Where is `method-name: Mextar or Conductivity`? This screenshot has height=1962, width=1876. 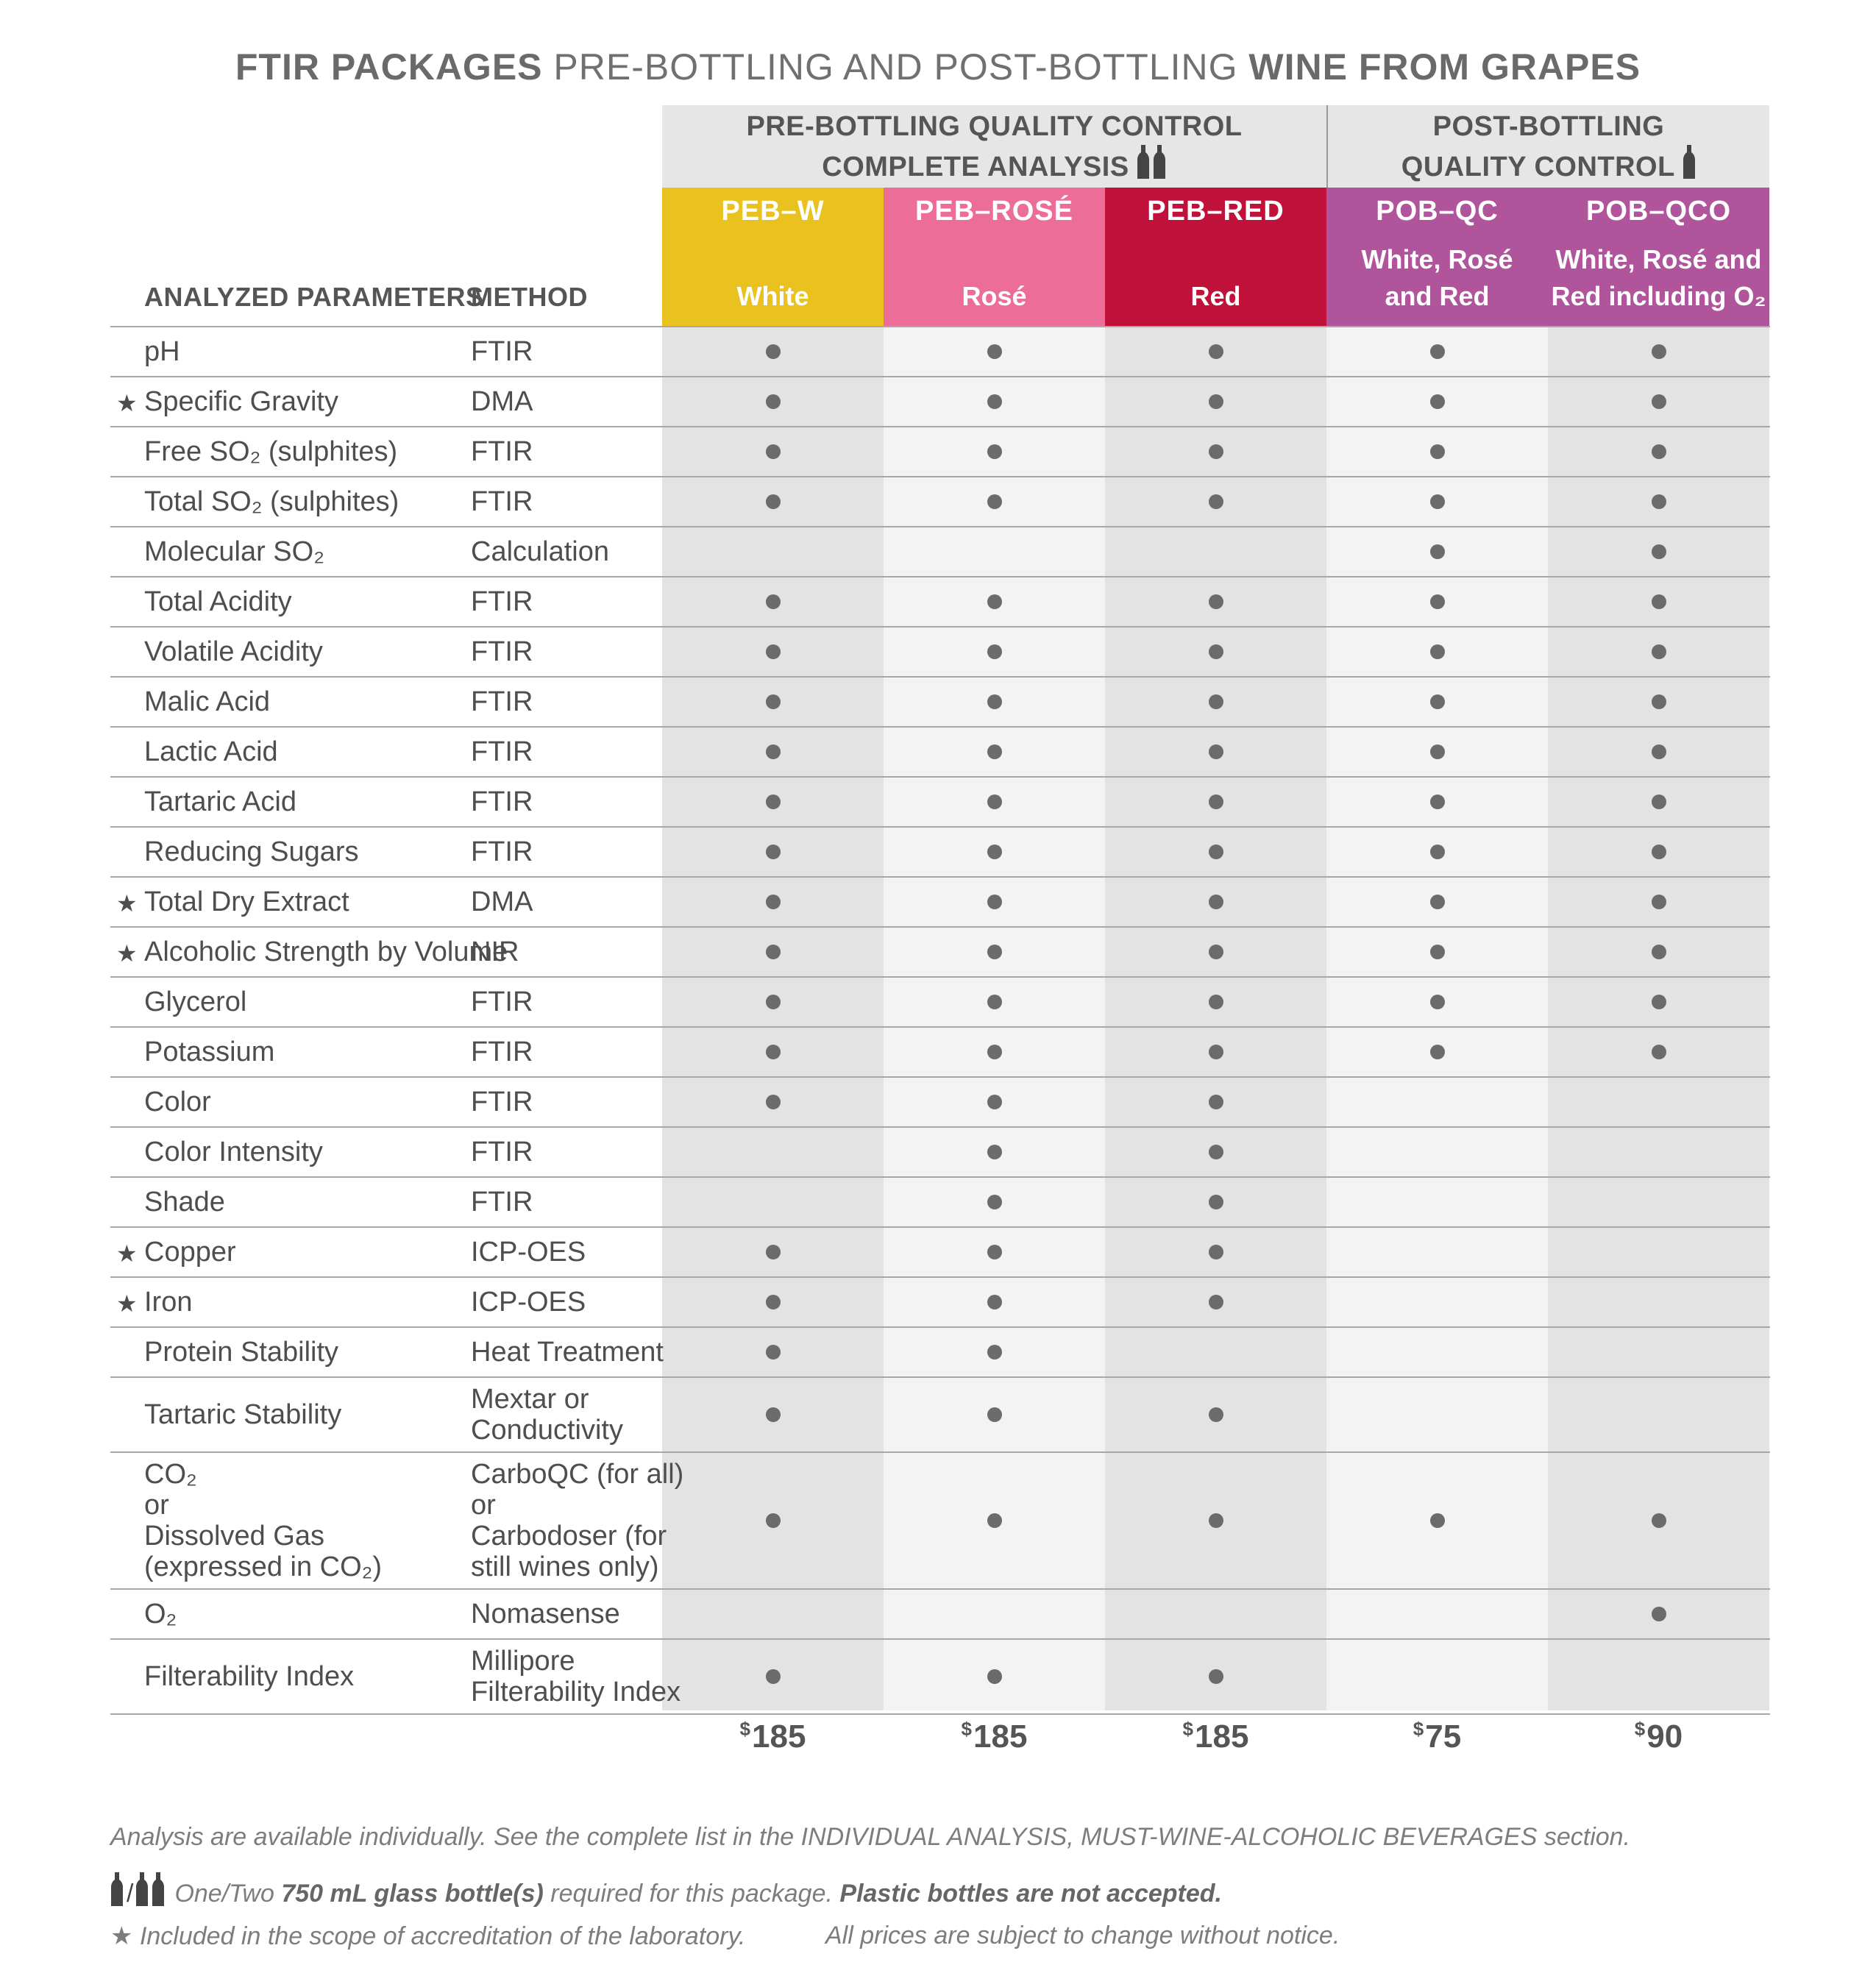
method-name: Mextar or Conductivity is located at coordinates (547, 1415).